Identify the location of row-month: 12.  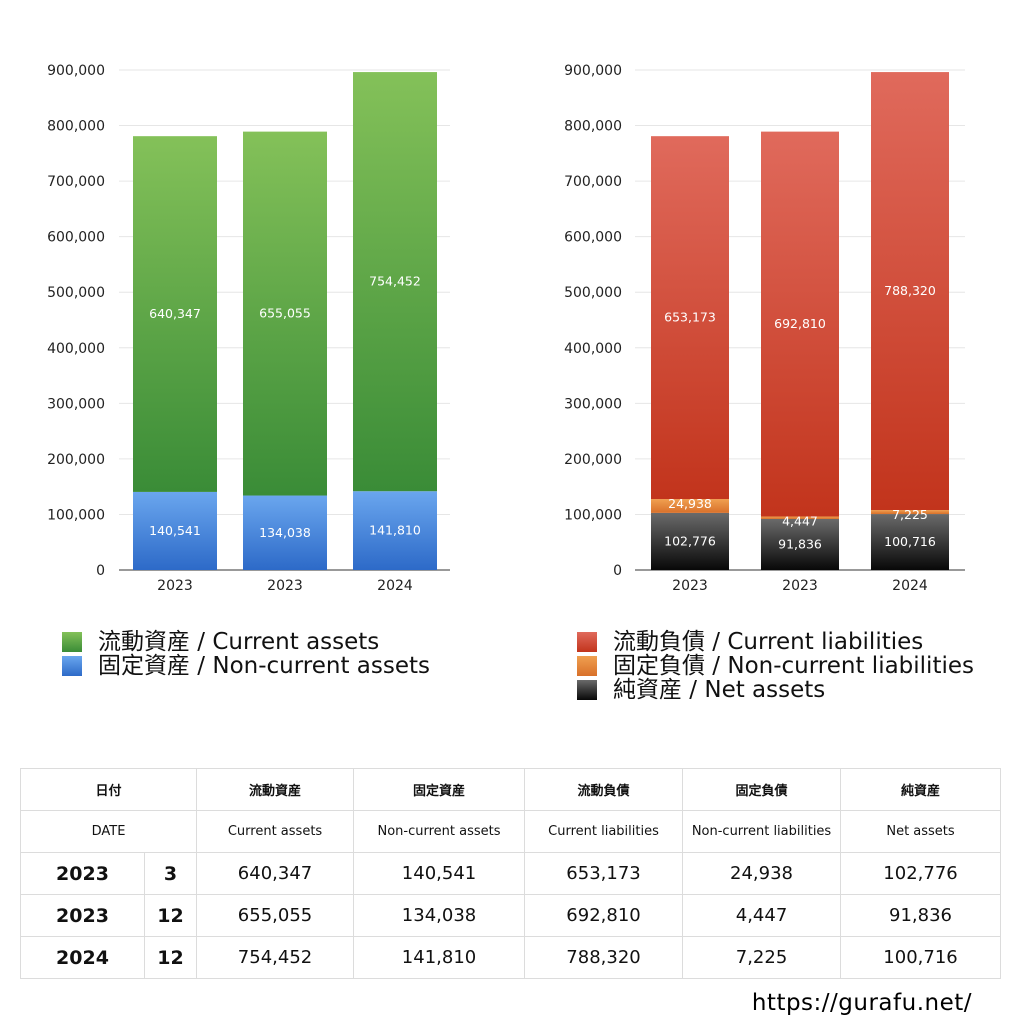
(170, 915).